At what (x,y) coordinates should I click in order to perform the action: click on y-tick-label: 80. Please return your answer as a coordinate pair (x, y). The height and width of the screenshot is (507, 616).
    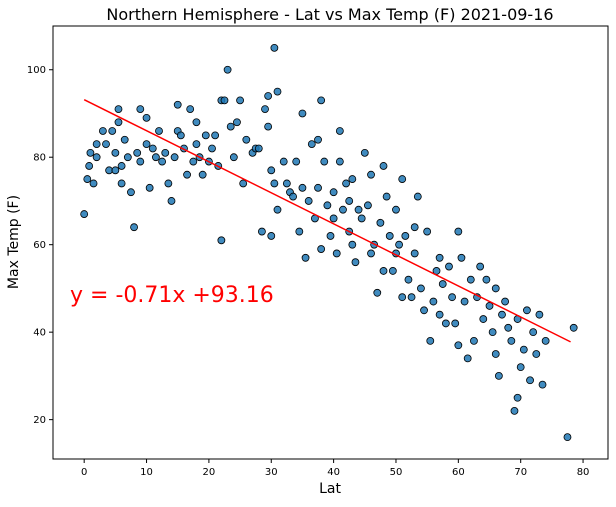
    Looking at the image, I should click on (39, 158).